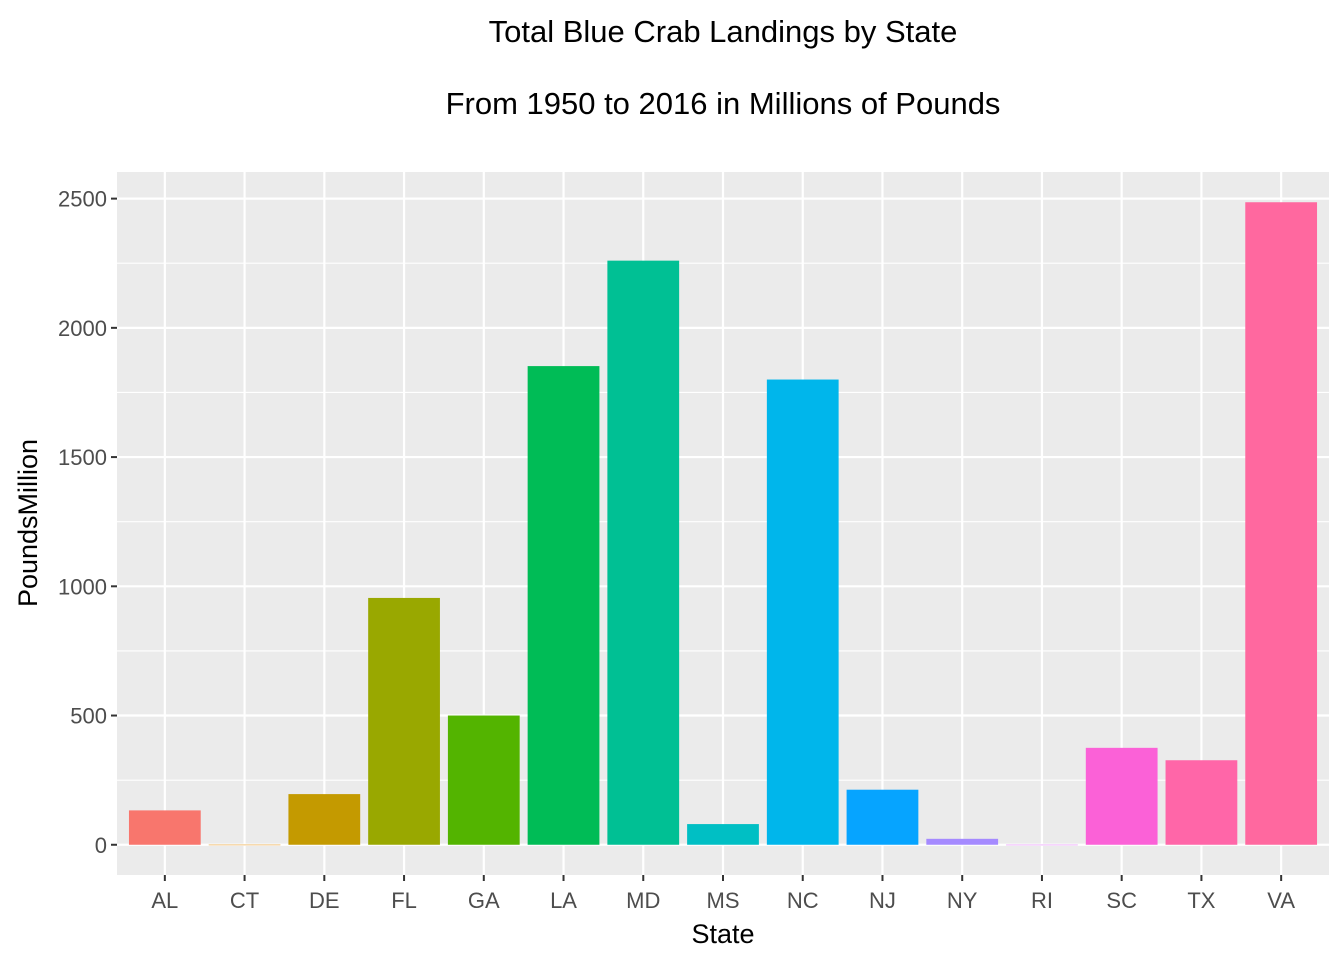  I want to click on bar-va, so click(1281, 523).